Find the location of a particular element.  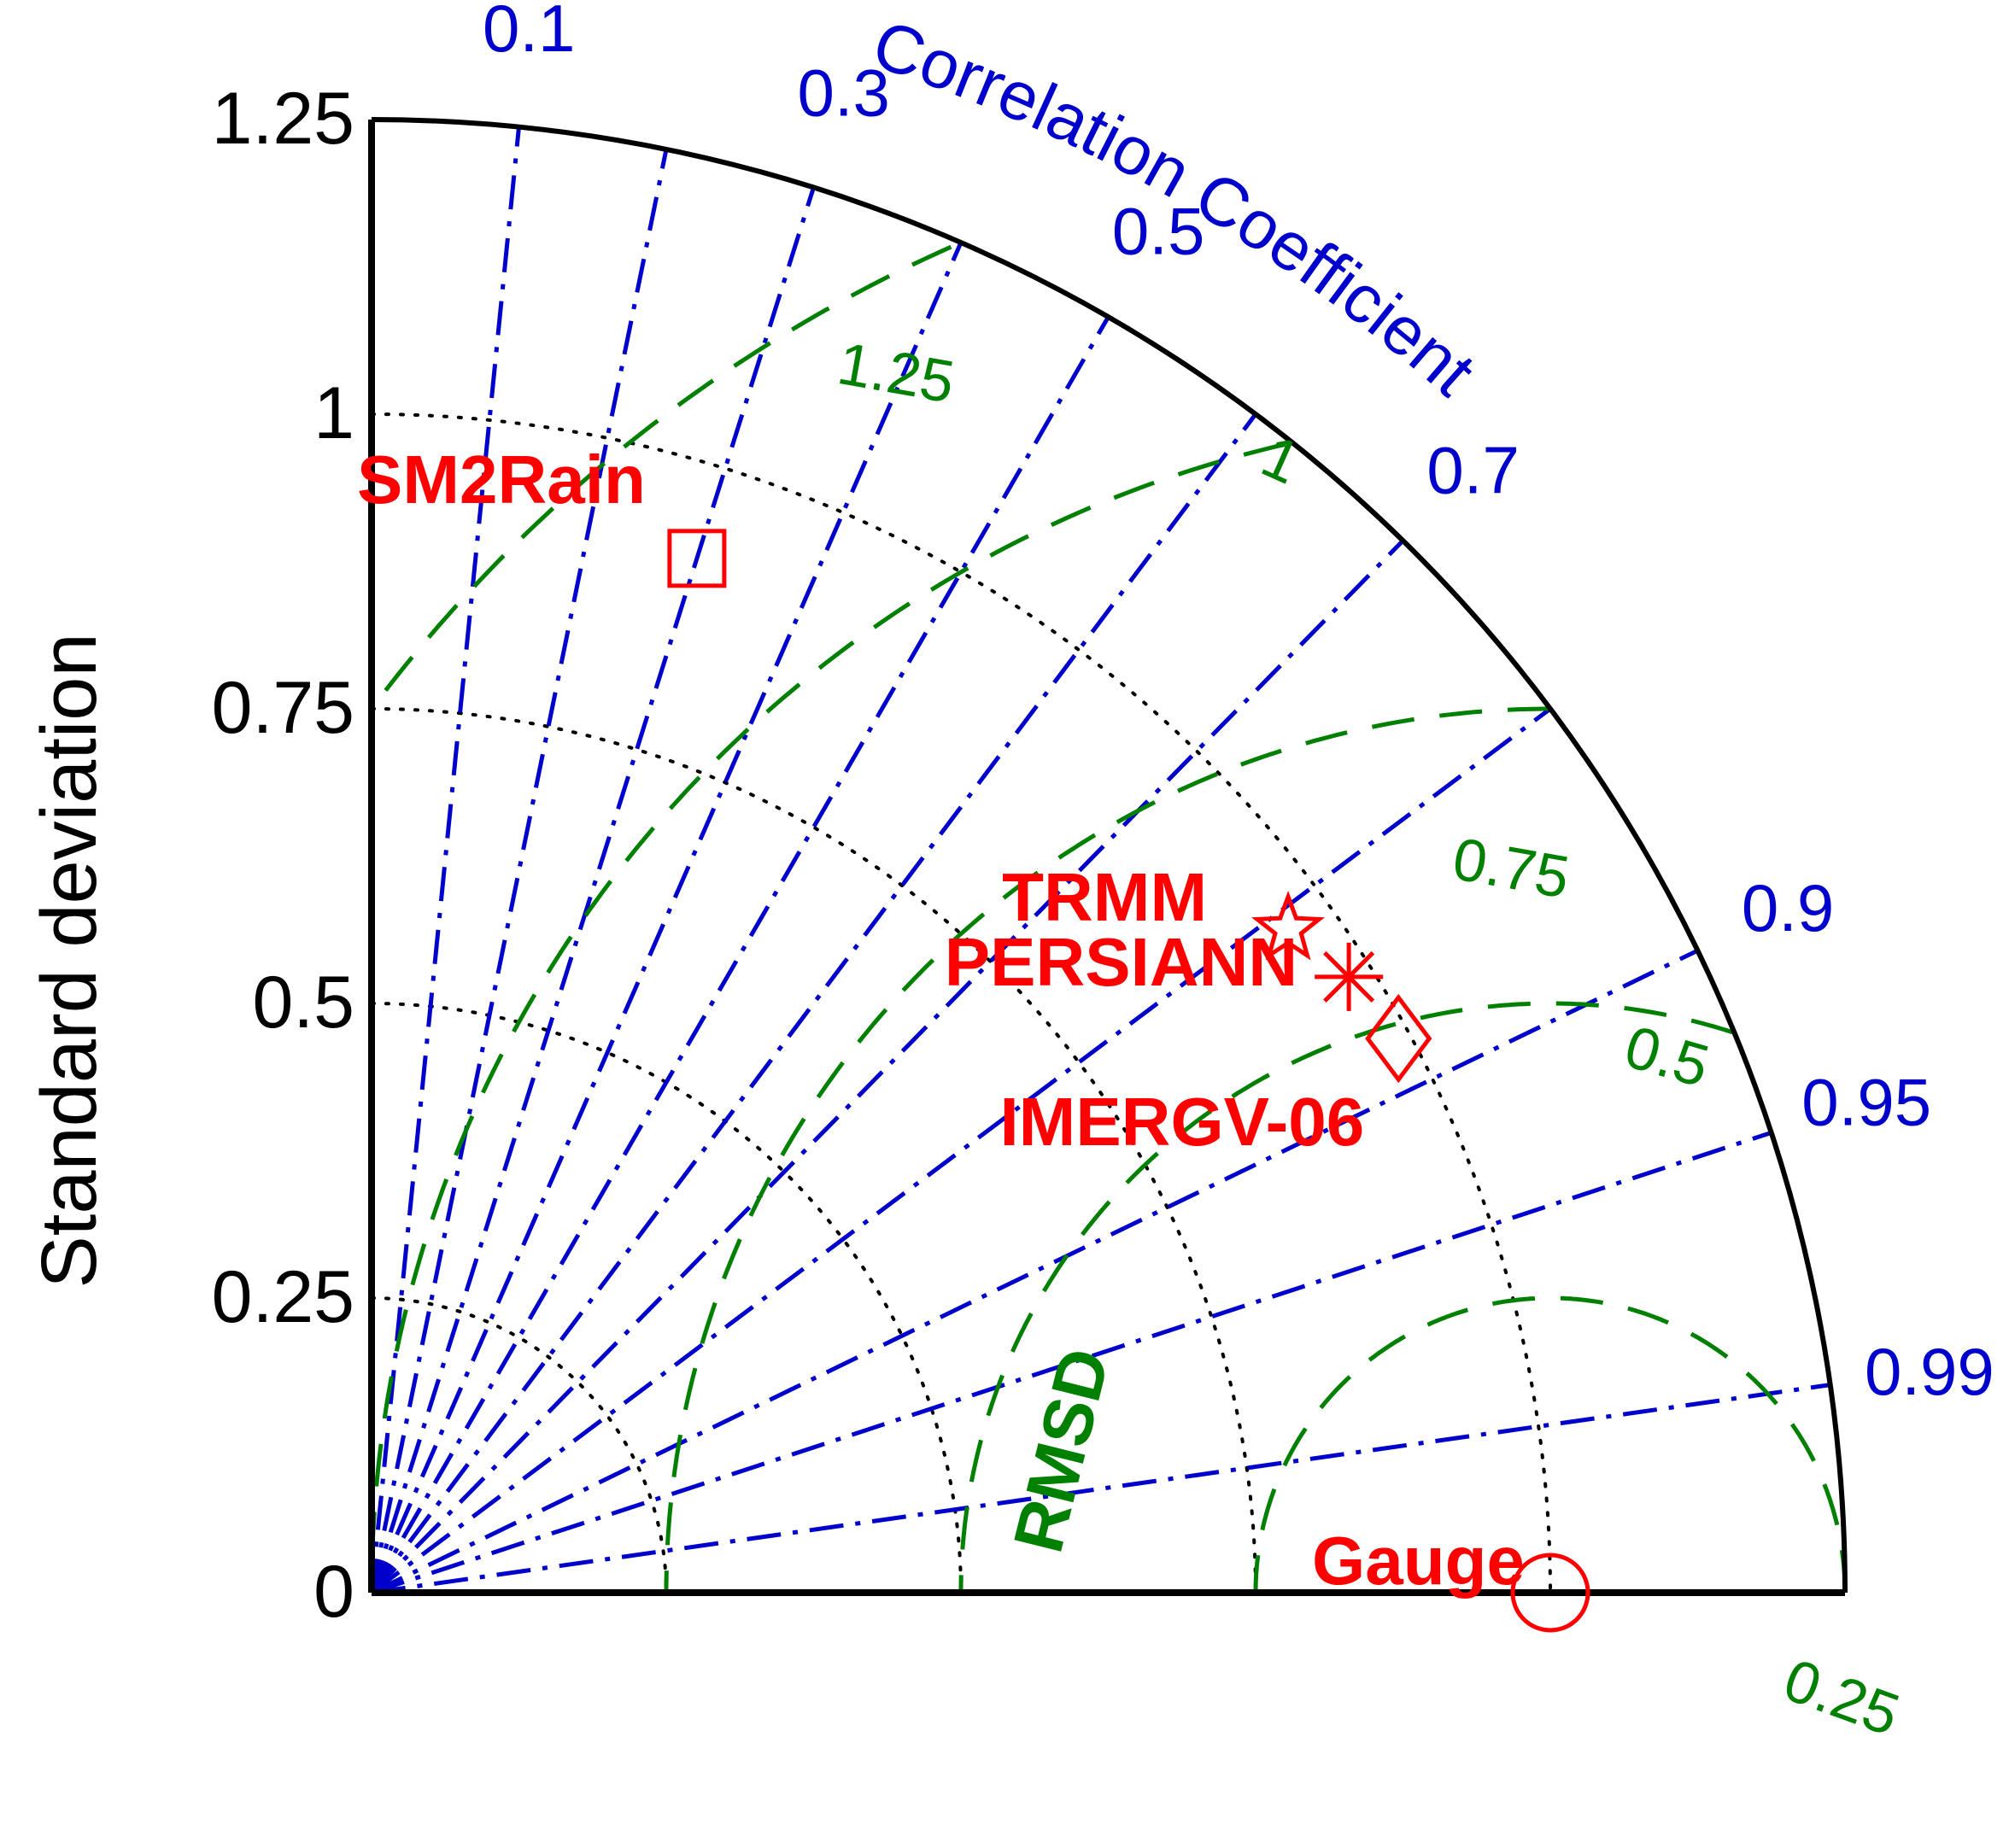

correlation-tick-label: 0.7 is located at coordinates (1472, 469).